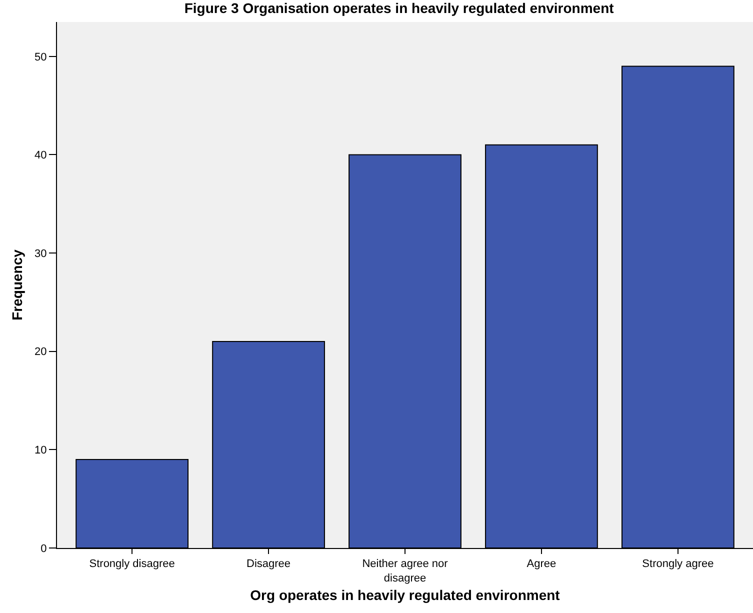 The height and width of the screenshot is (613, 753). I want to click on chart-title: Figure 3 Organisation operates in heavily regulated environment, so click(399, 8).